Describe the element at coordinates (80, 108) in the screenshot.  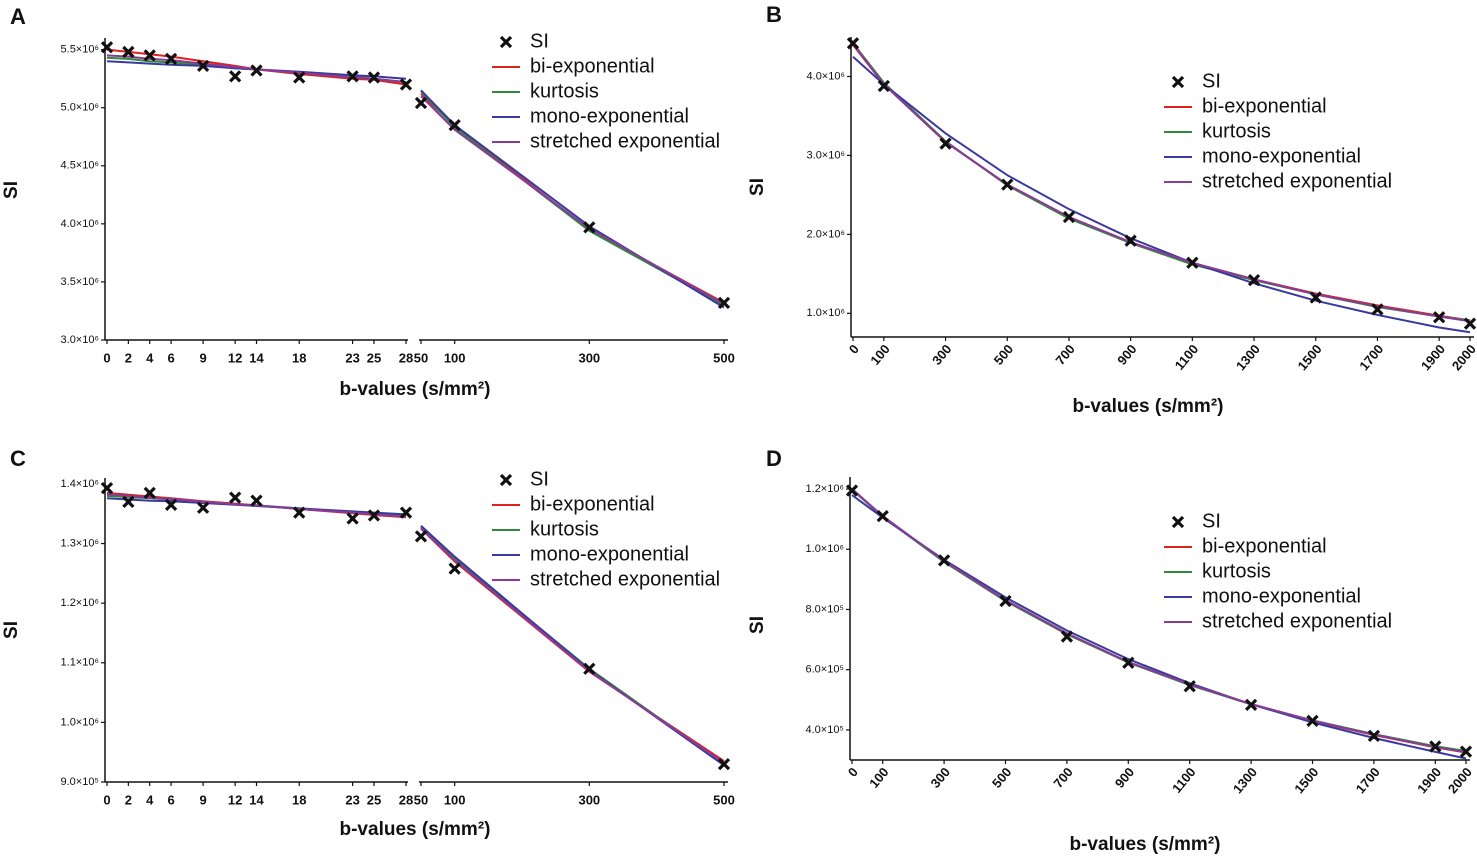
I see `y-tick-label: 5.0×10⁶` at that location.